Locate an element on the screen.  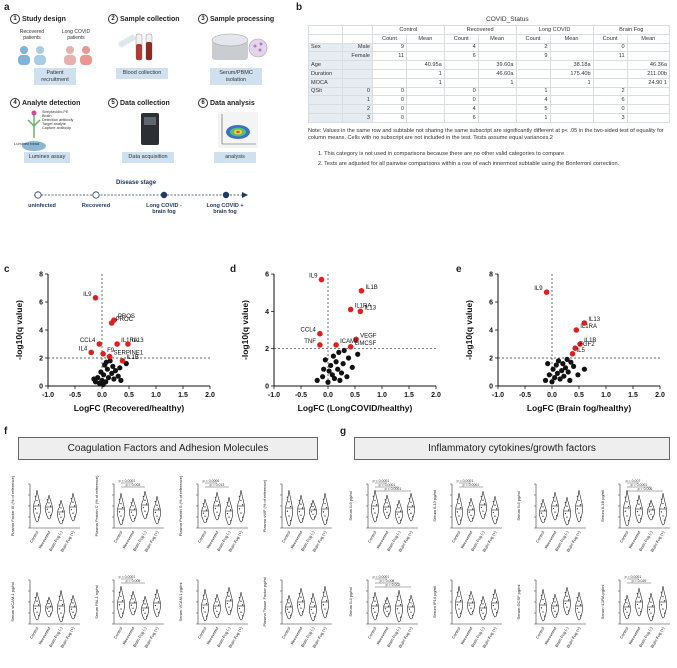
step-1-caption: Patient recruitment is located at coordinates (55, 77).